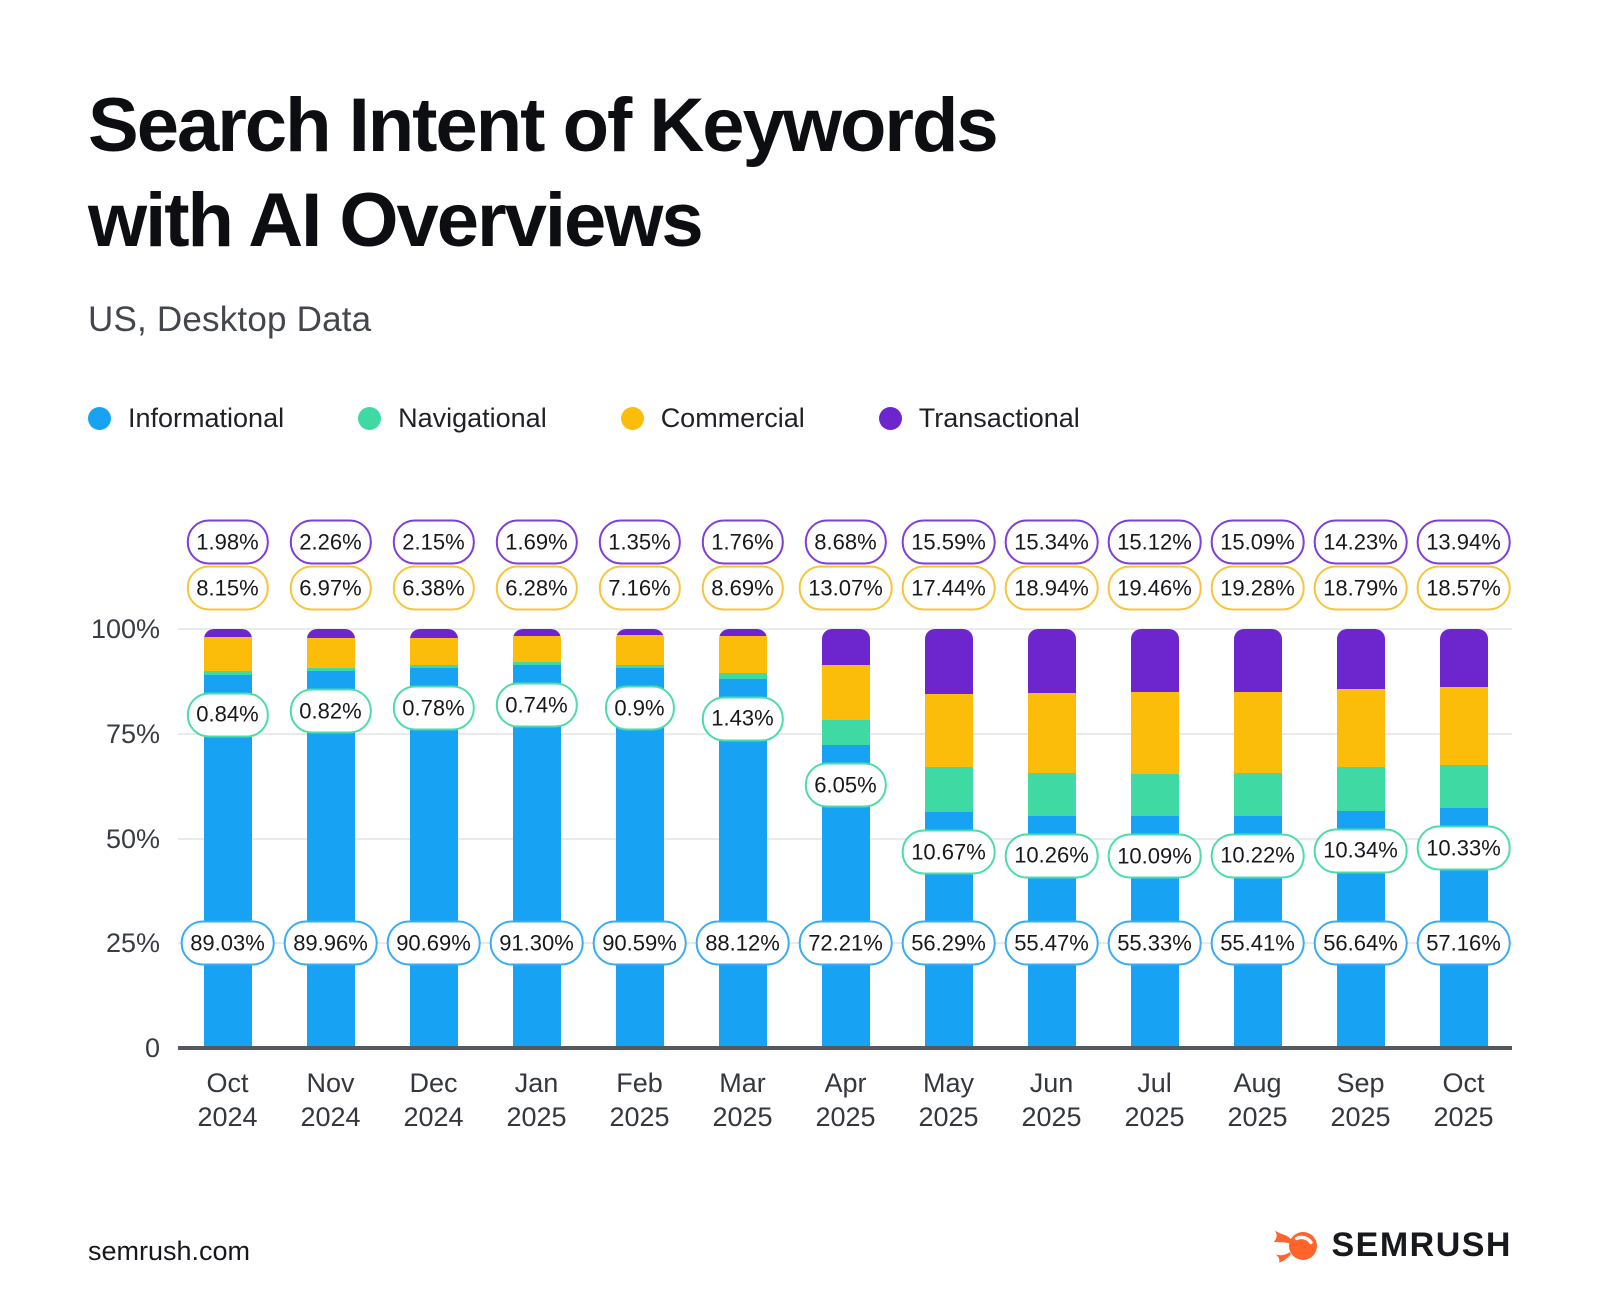 This screenshot has height=1298, width=1600. I want to click on x-axis-month: Oct, so click(227, 1083).